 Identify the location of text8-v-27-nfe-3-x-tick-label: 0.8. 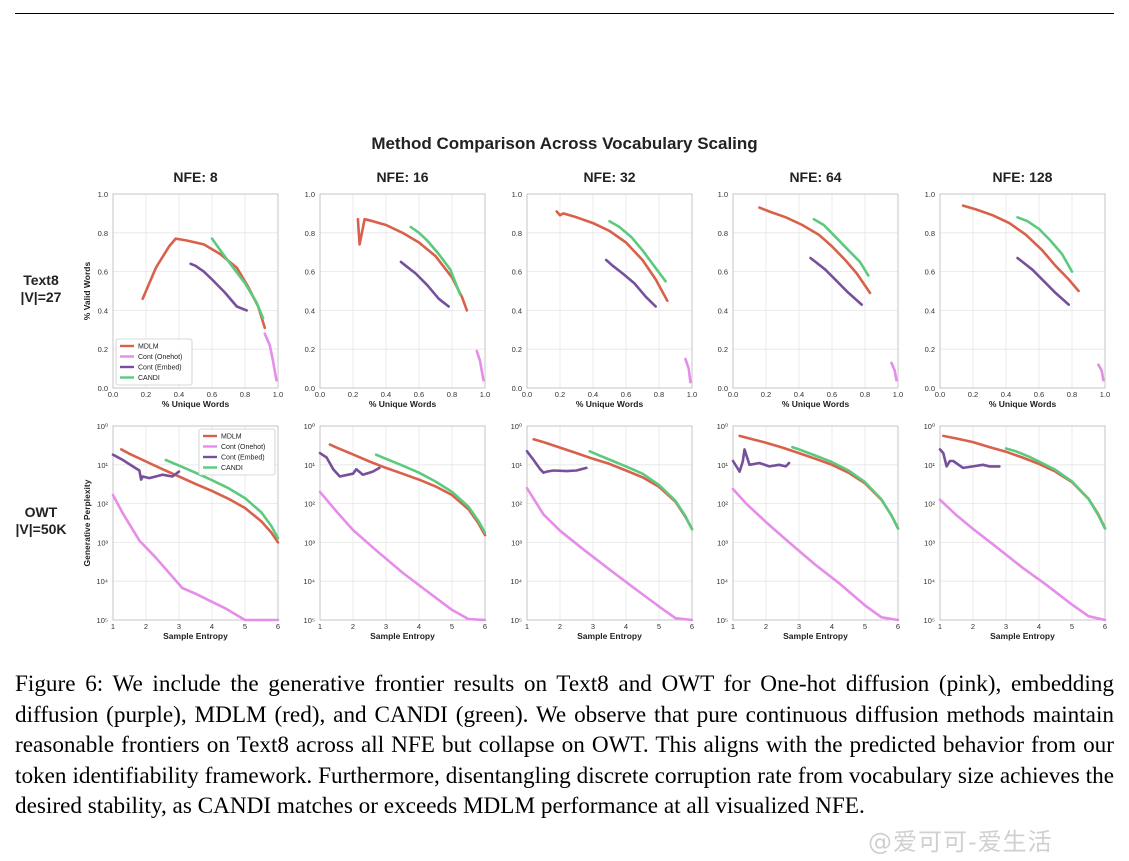
(865, 394).